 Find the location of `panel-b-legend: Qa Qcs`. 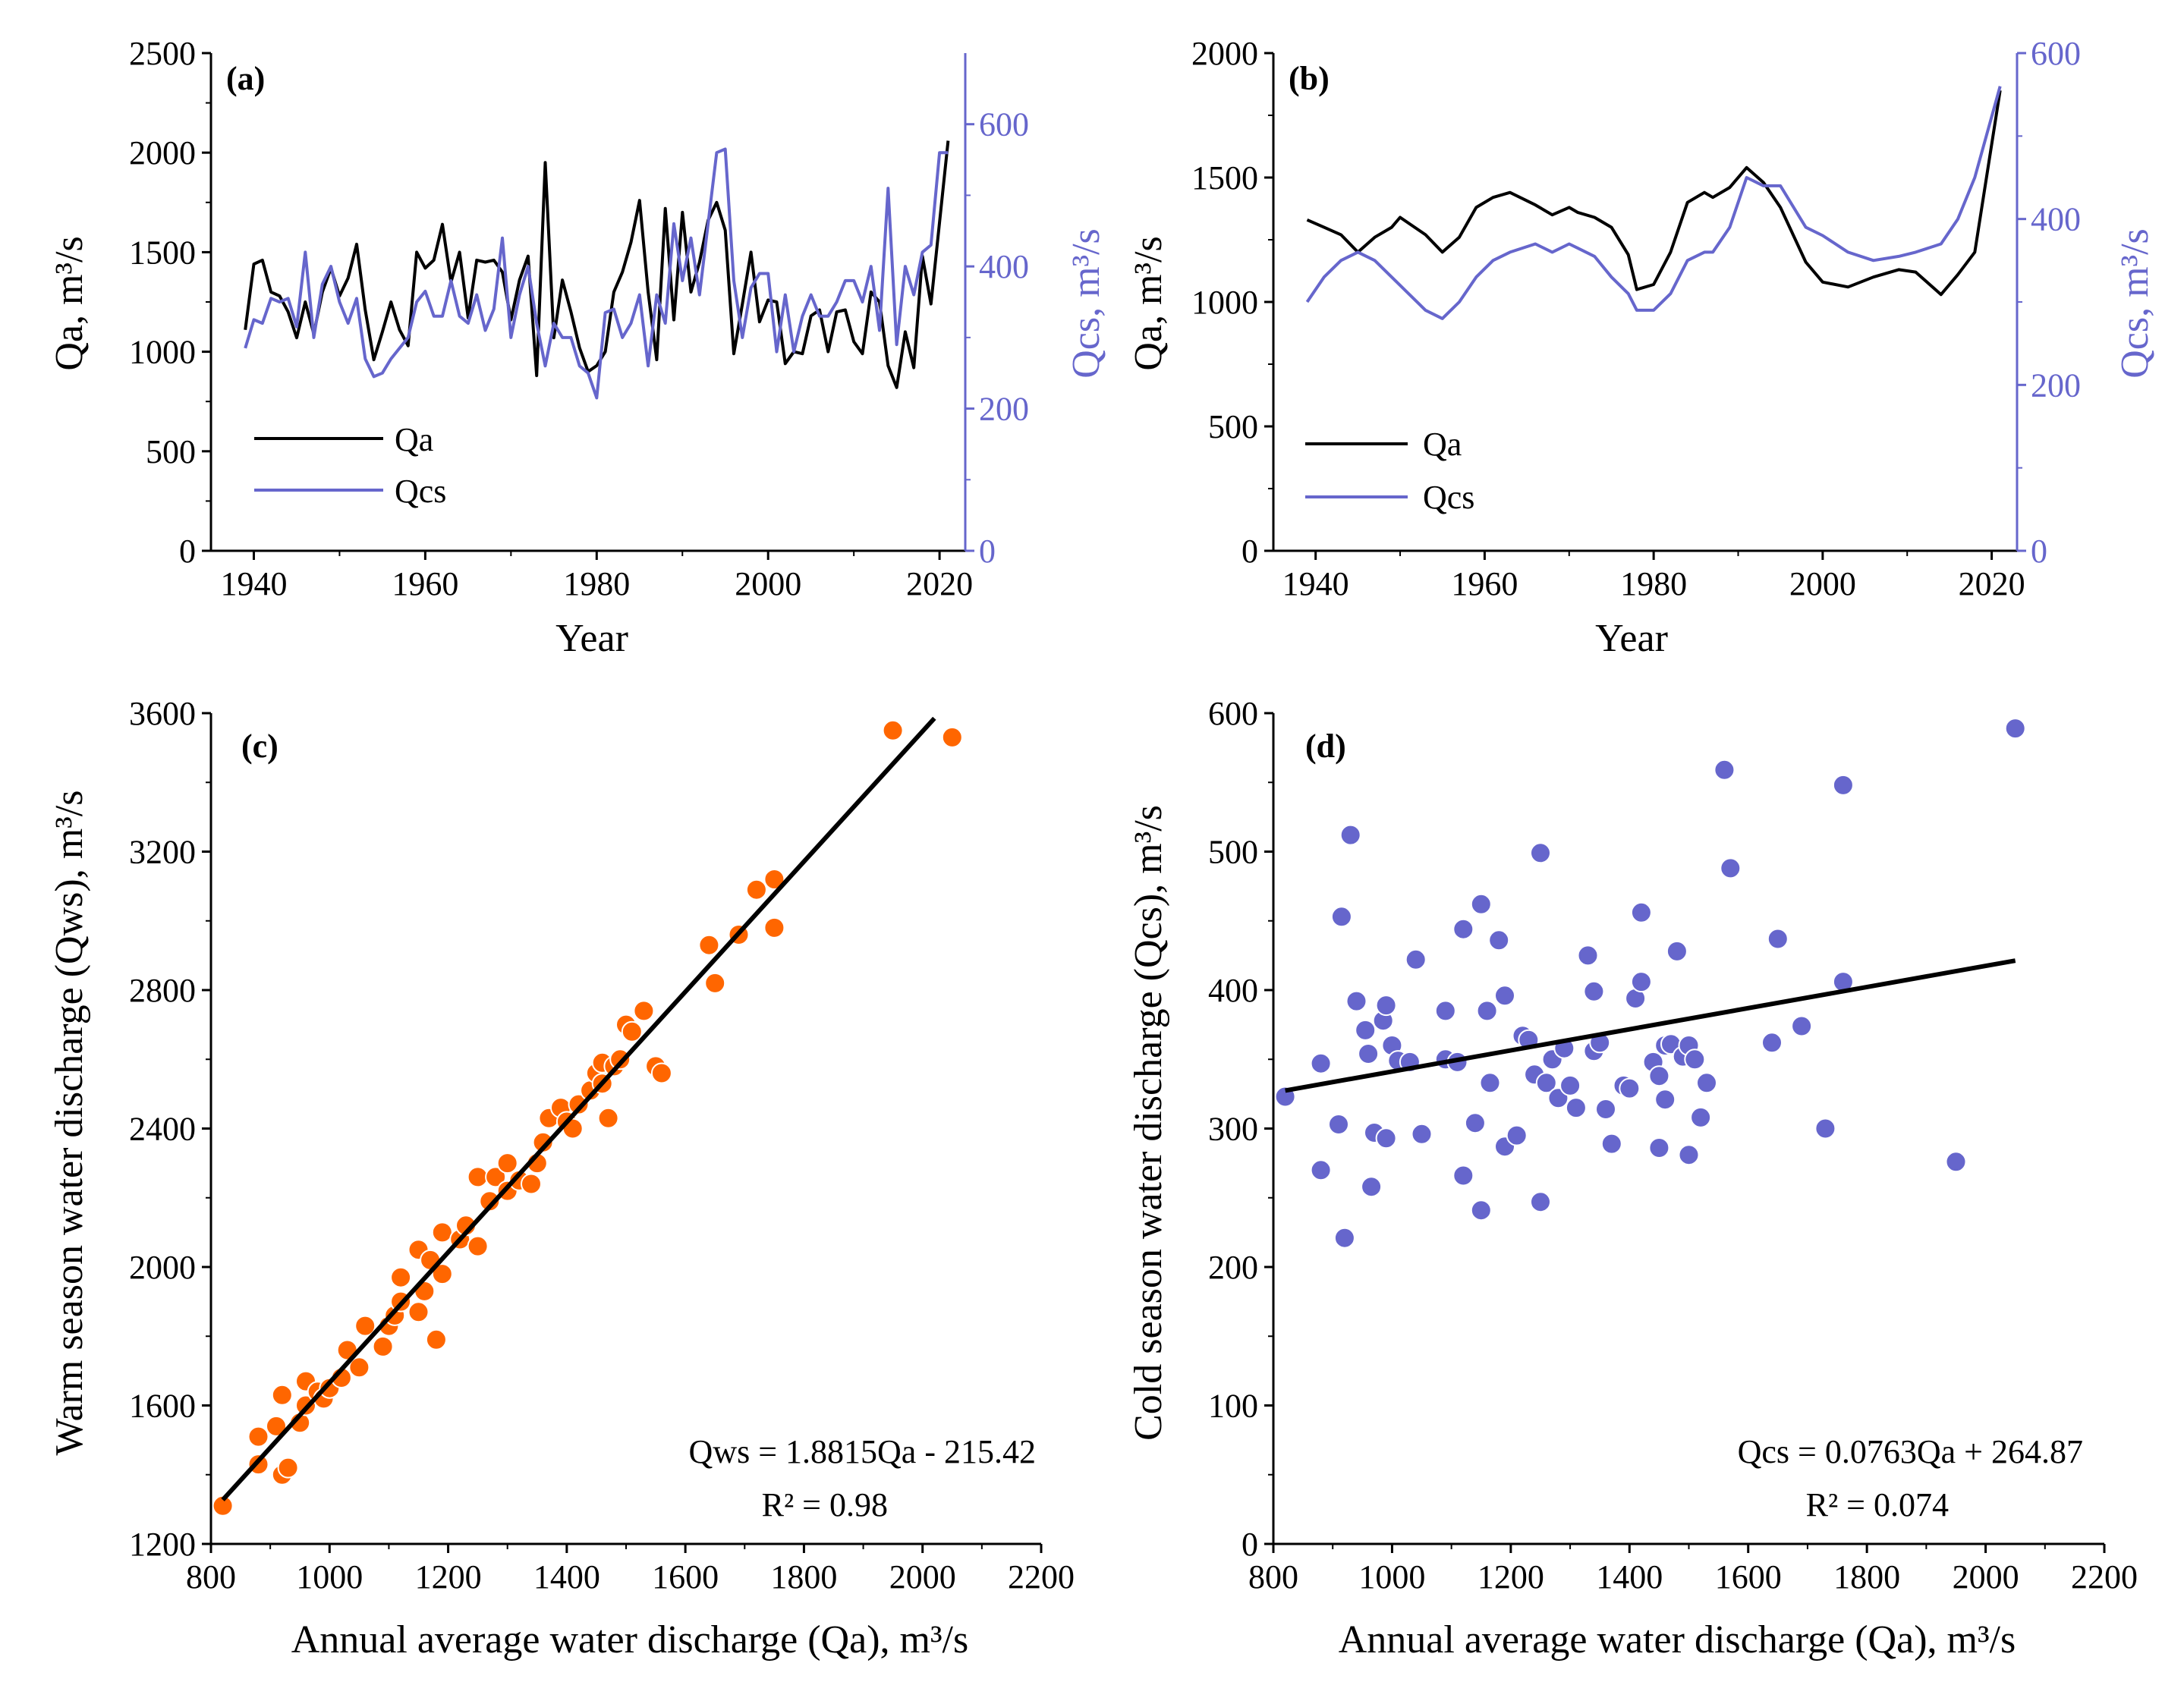

panel-b-legend: Qa Qcs is located at coordinates (1389, 471).